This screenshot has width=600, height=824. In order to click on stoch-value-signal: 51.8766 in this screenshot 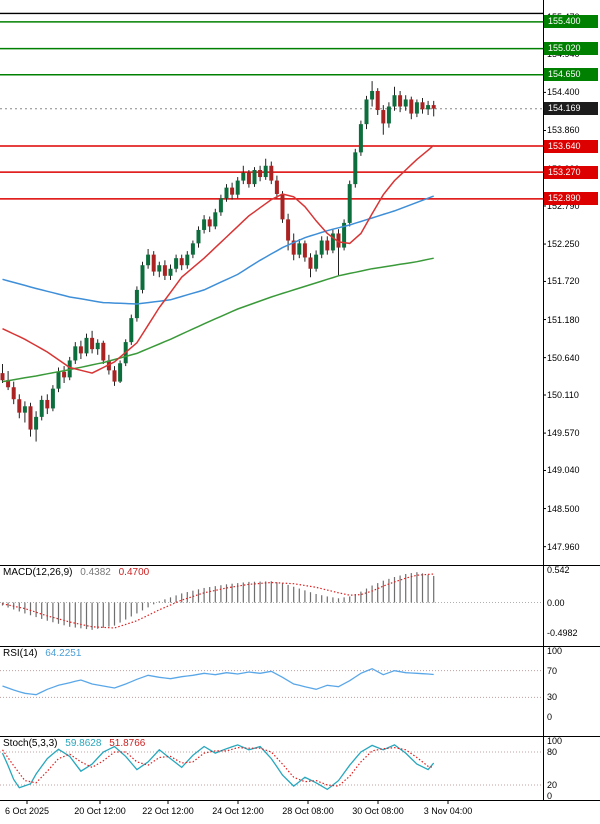, I will do `click(127, 743)`.